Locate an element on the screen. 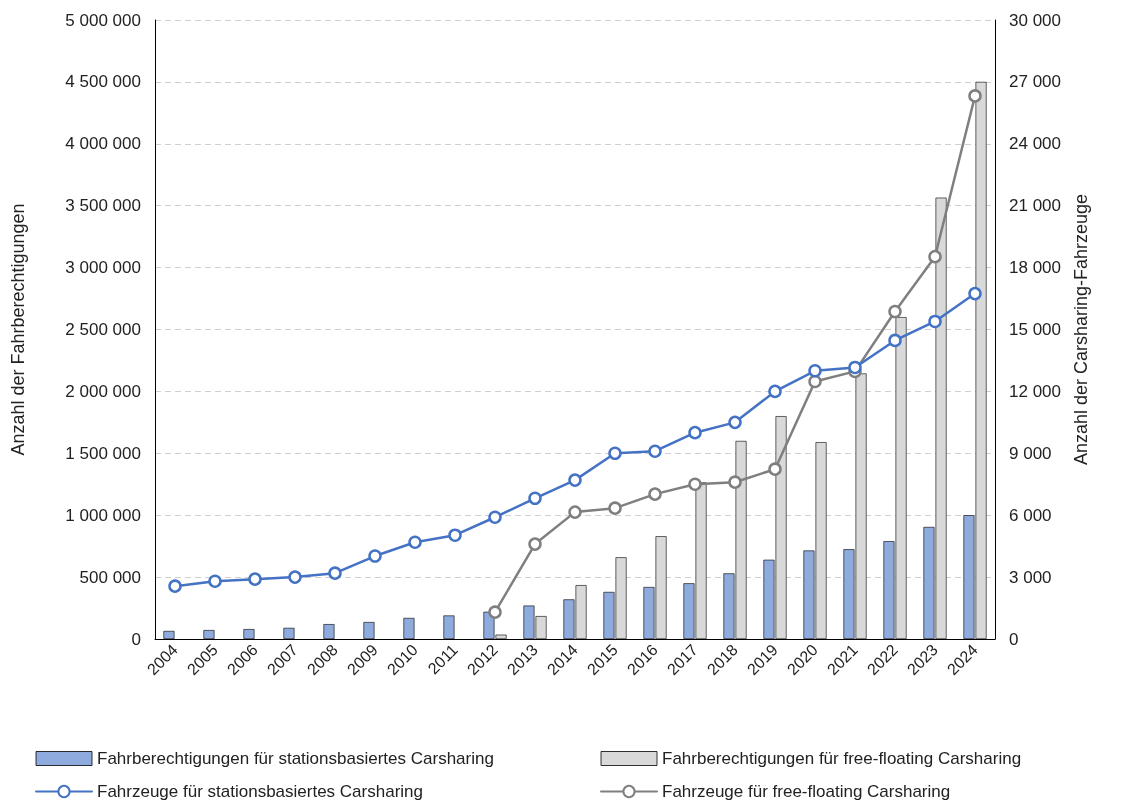  y-tick-label: 5 000 000 is located at coordinates (103, 20).